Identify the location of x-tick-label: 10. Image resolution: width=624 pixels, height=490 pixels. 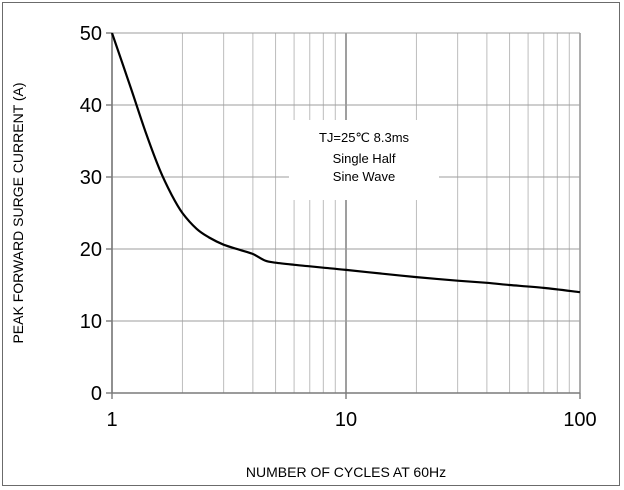
(346, 420).